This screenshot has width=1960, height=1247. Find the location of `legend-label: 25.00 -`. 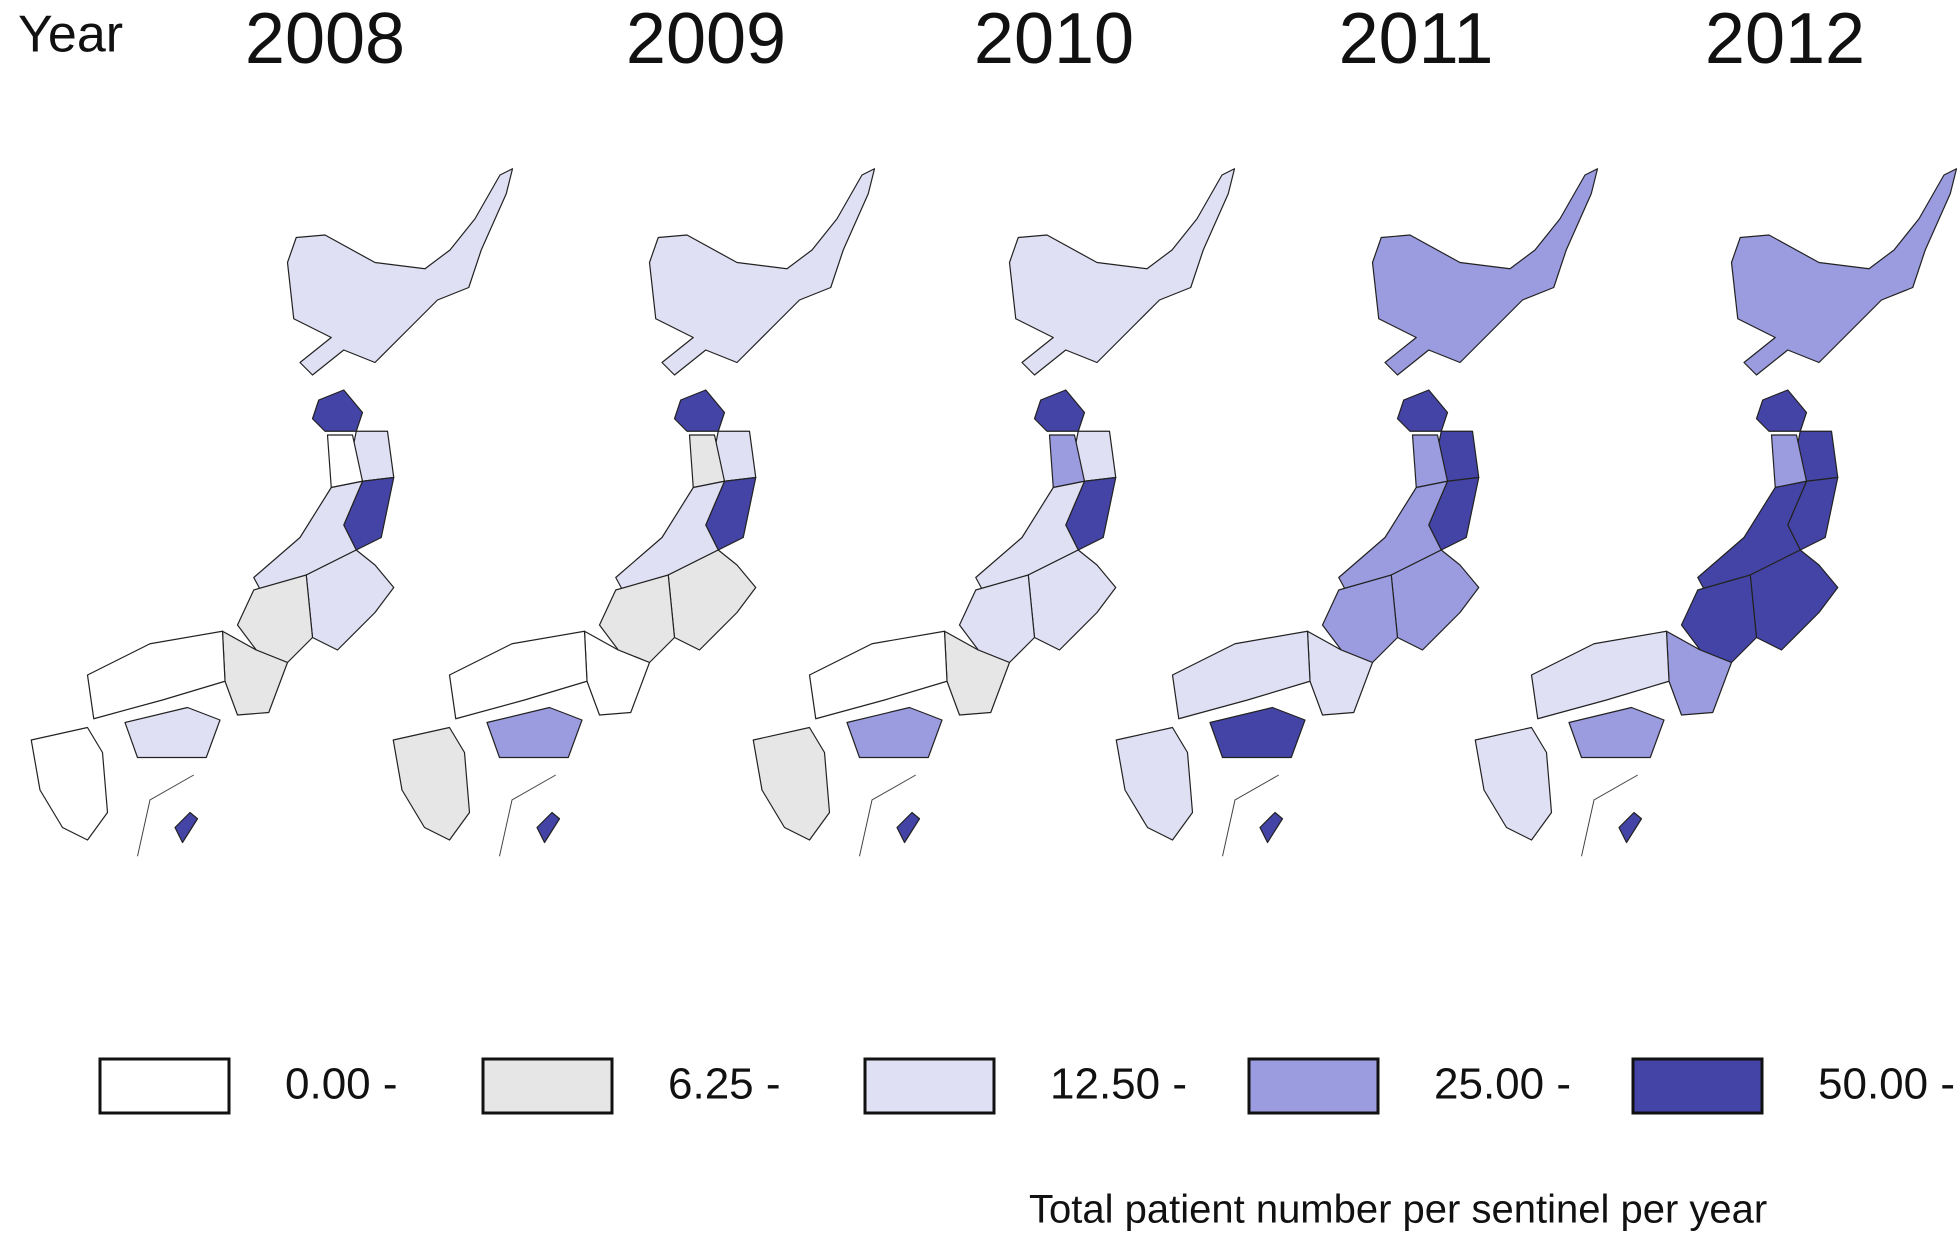

legend-label: 25.00 - is located at coordinates (1502, 1084).